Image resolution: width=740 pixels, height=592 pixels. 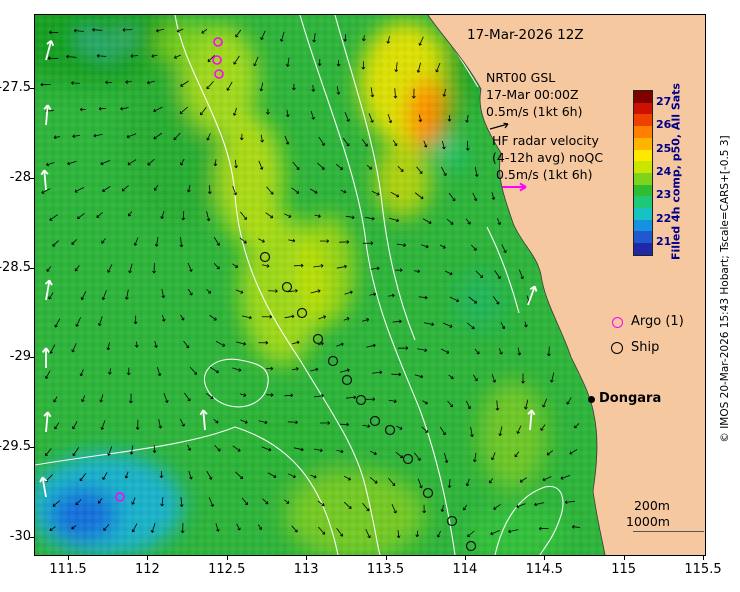 I want to click on y-axis-tick-label: -29, so click(x=20, y=357).